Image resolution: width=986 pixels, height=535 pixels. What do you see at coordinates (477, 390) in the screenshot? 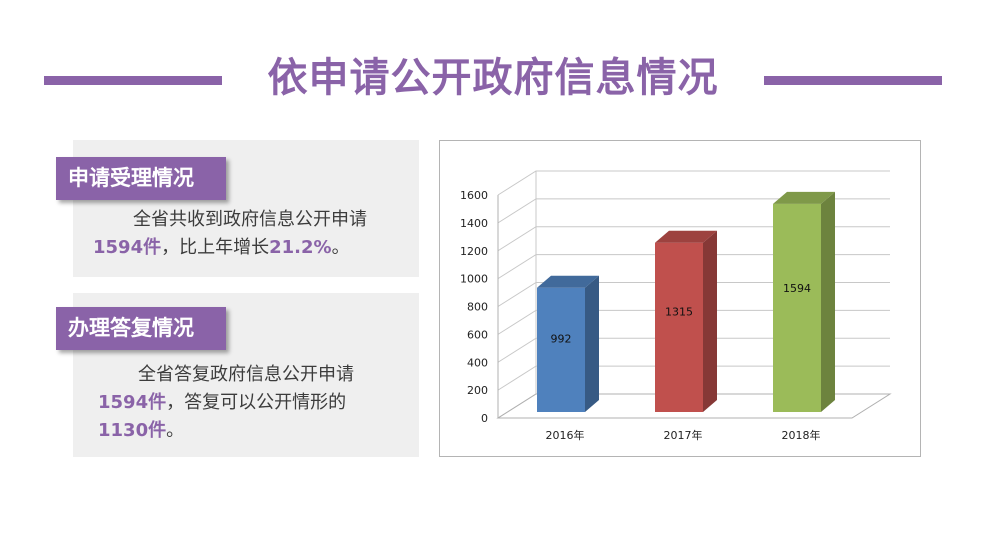
I see `y-tick-label: 200` at bounding box center [477, 390].